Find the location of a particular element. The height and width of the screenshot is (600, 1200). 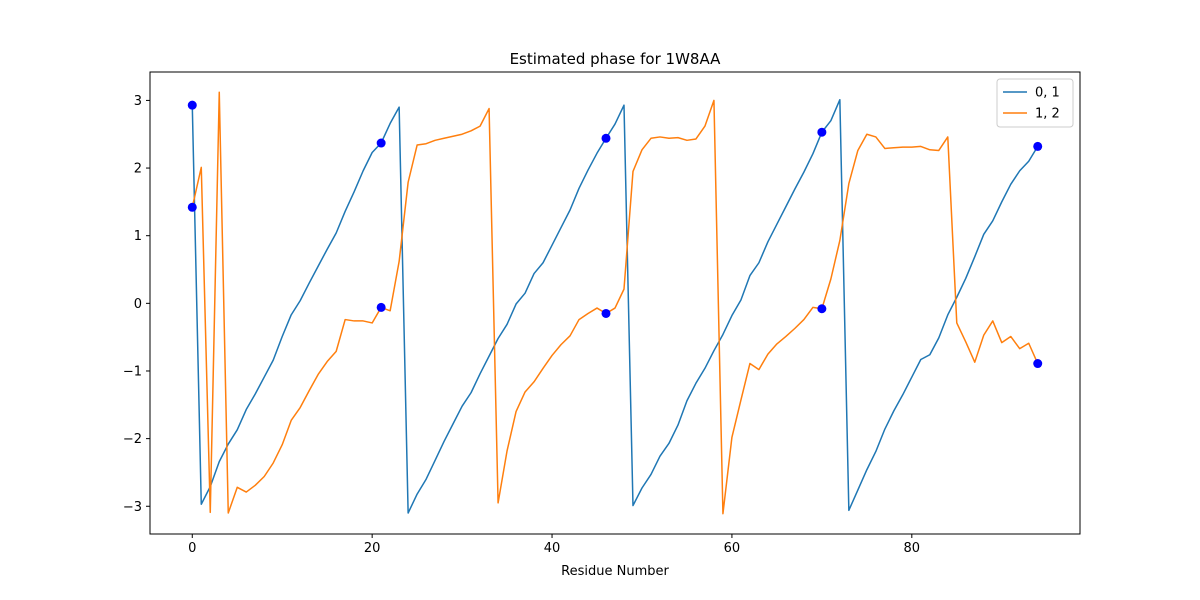

y-axis: −3 −2 −1 0 1 2 3 is located at coordinates (136, 304).